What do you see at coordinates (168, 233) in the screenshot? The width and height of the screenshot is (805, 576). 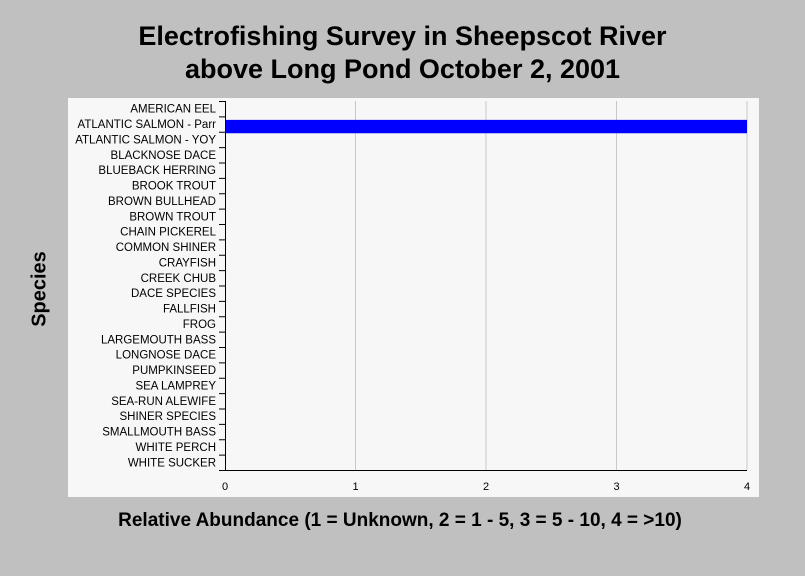 I see `y-tick-label: CHAIN PICKEREL` at bounding box center [168, 233].